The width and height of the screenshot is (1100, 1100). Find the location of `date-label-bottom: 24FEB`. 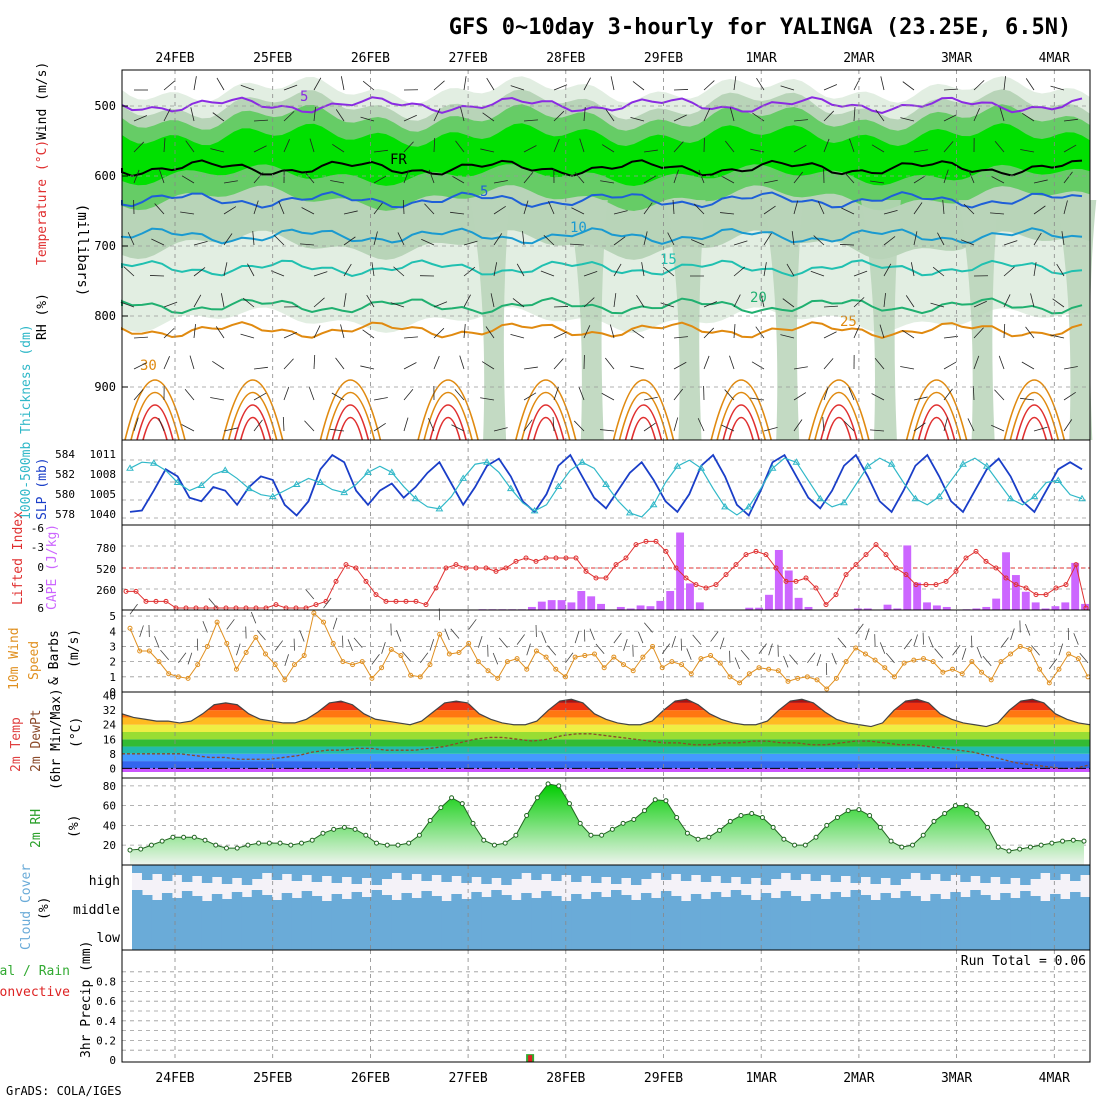

date-label-bottom: 24FEB is located at coordinates (174, 1078).